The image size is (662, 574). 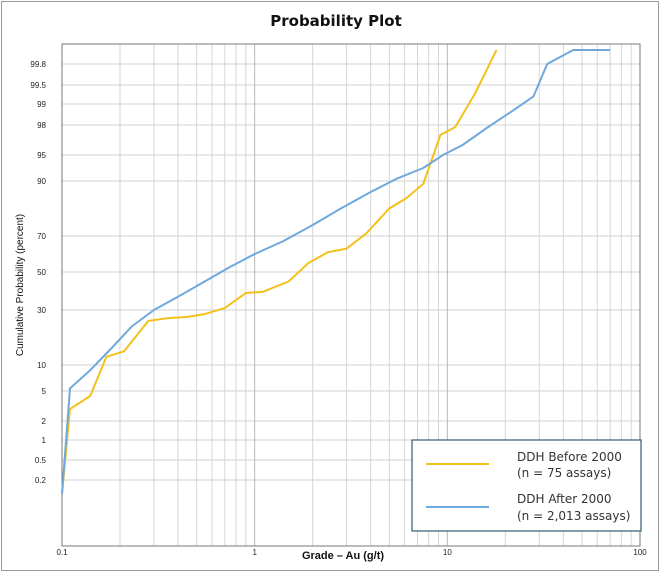 I want to click on x-tick-label: 100, so click(x=640, y=552).